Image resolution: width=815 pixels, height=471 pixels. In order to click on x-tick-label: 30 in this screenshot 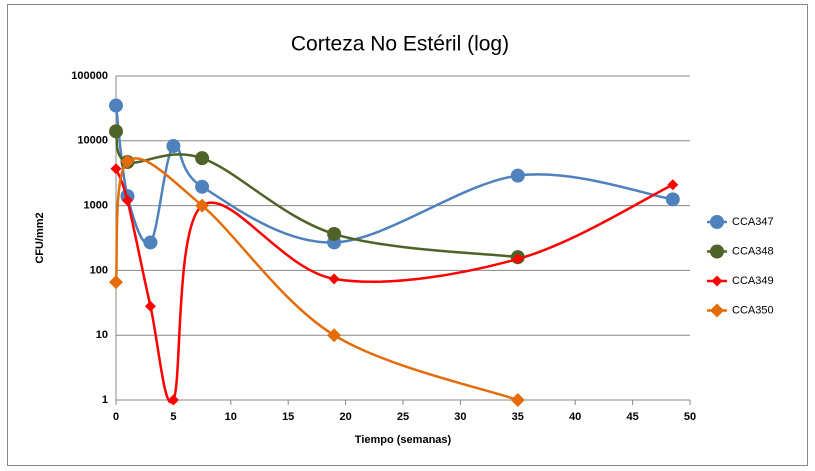, I will do `click(460, 417)`.